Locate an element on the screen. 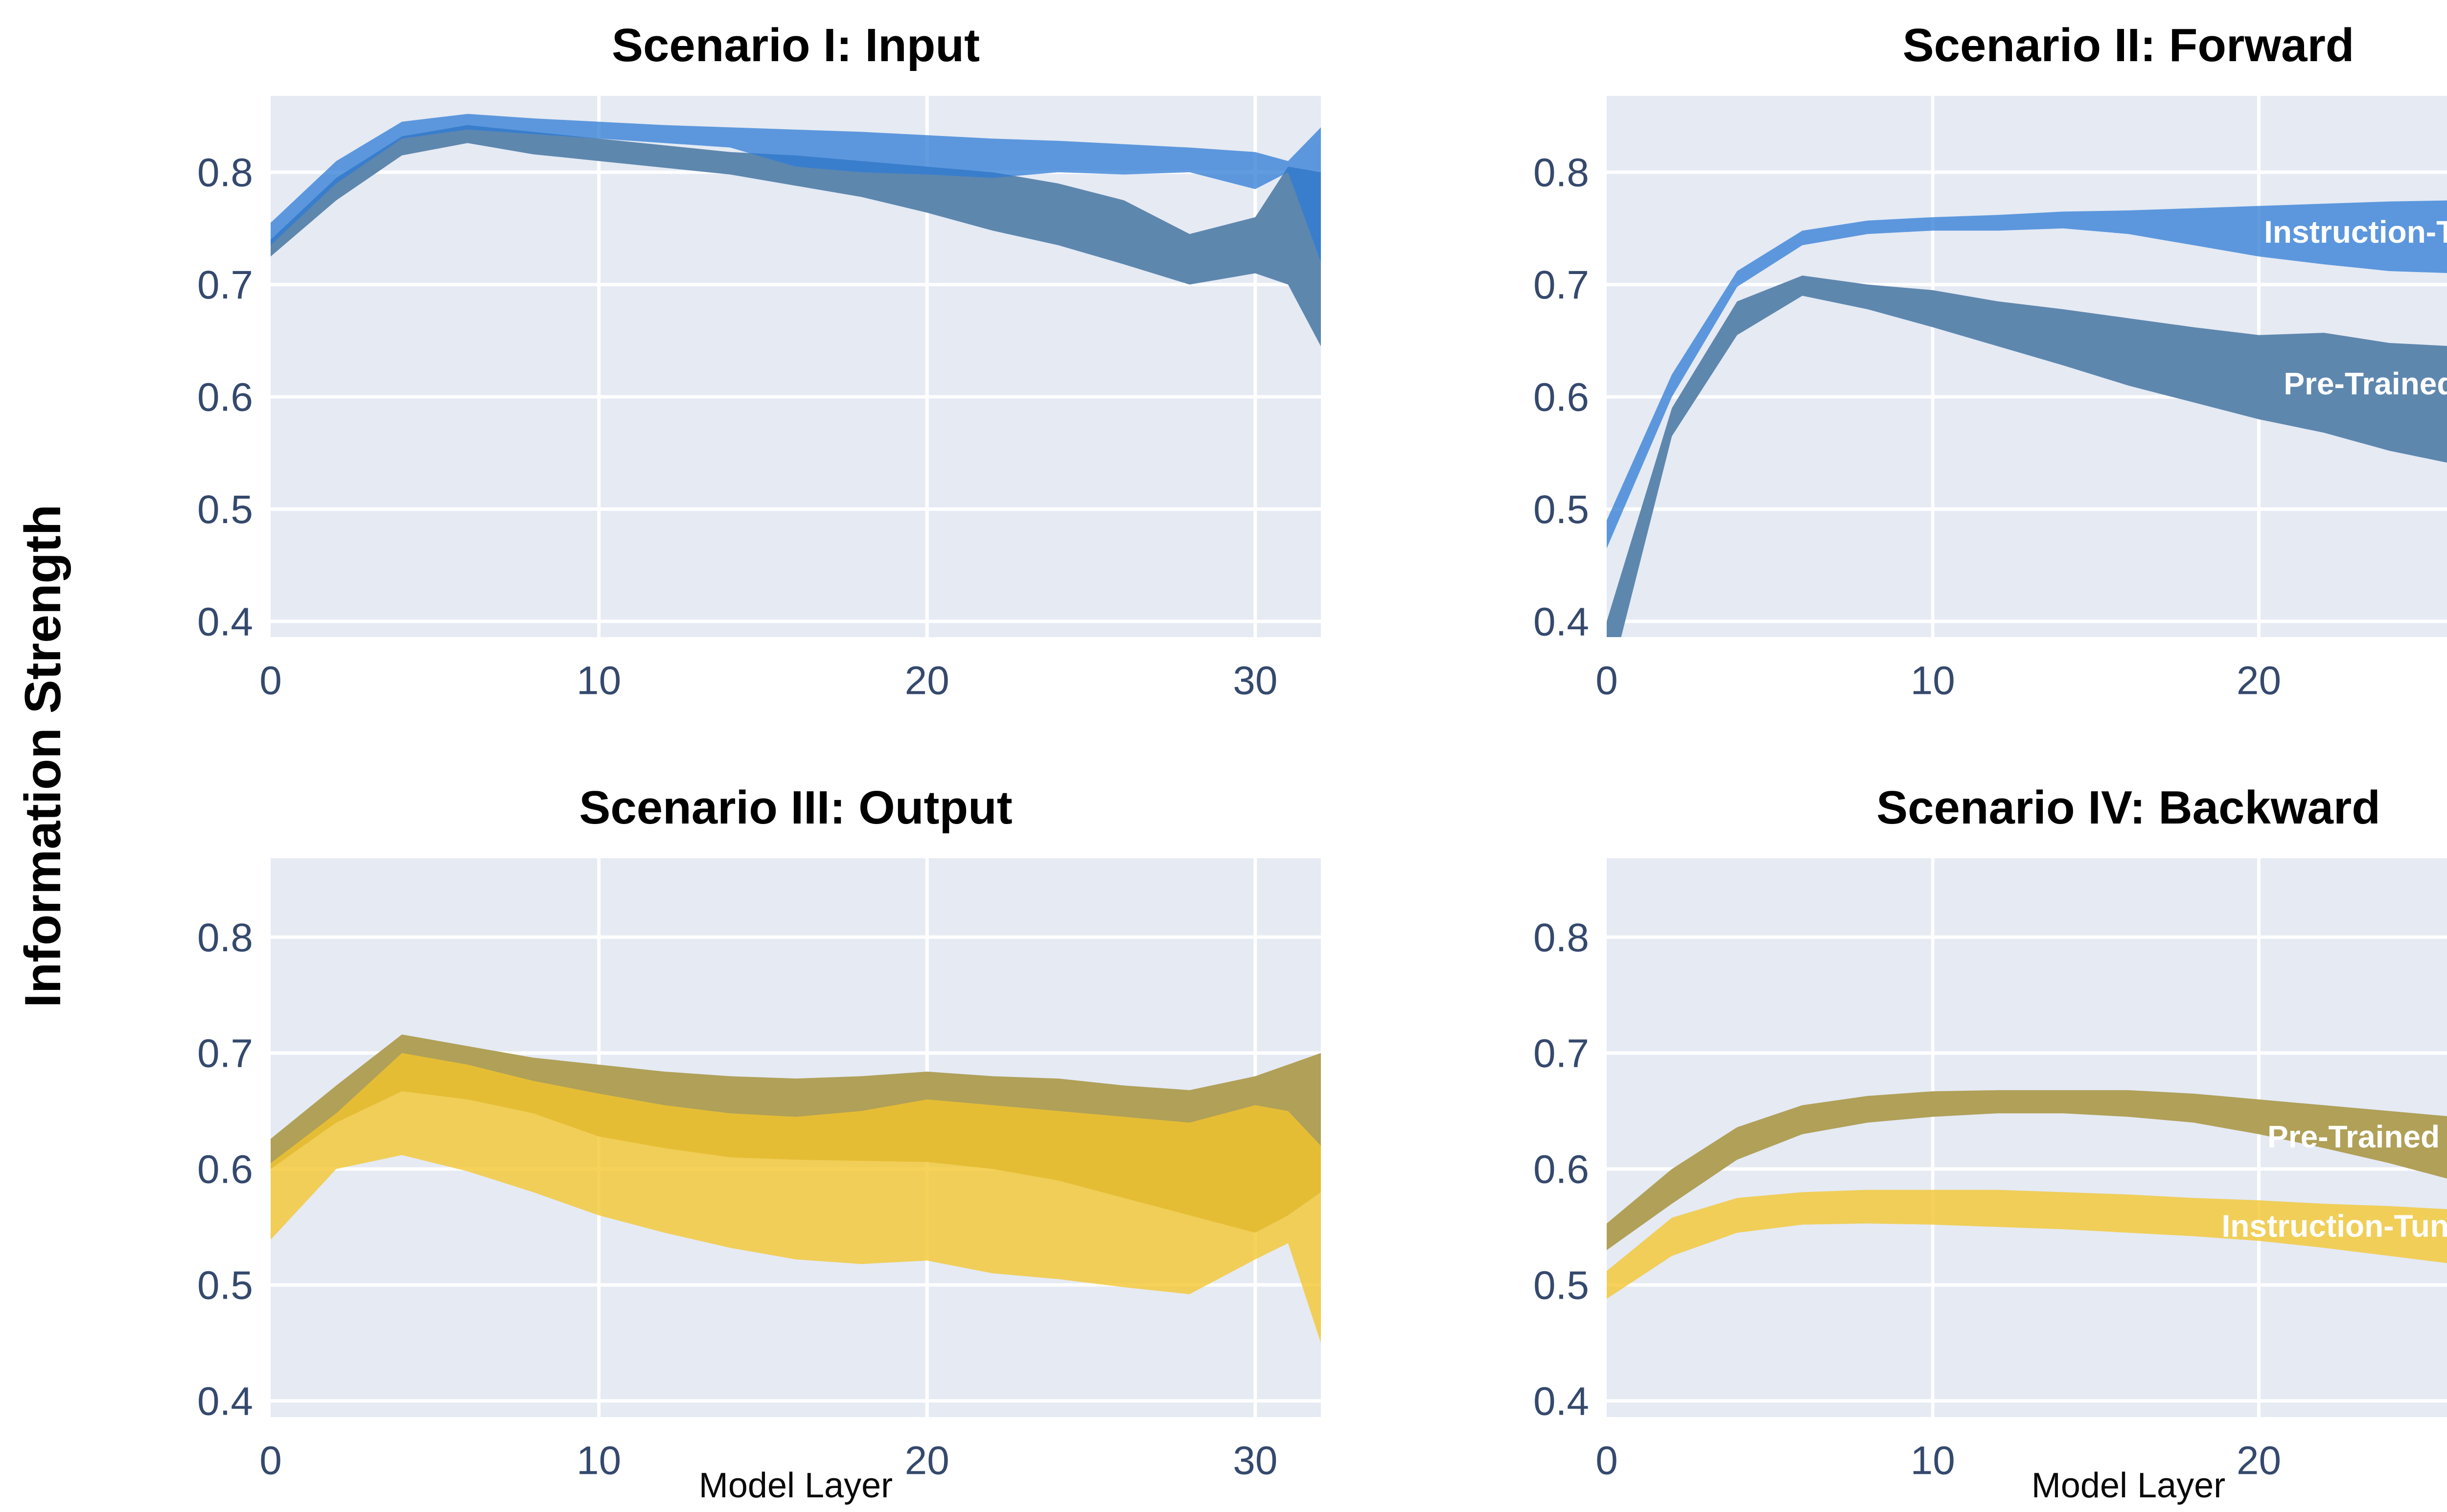 This screenshot has height=1512, width=2447. y-axis-label: Information Strength is located at coordinates (43, 756).